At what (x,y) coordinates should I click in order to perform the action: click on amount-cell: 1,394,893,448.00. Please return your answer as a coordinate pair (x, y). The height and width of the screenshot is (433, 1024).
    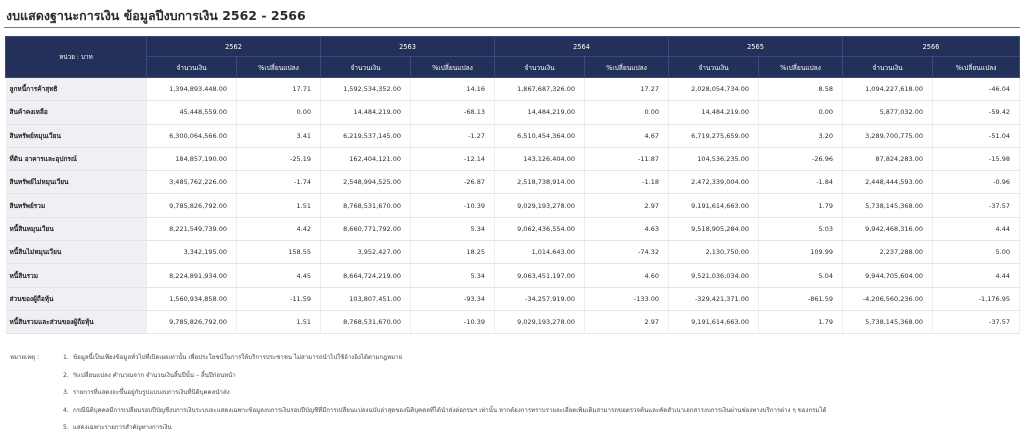
    Looking at the image, I should click on (191, 89).